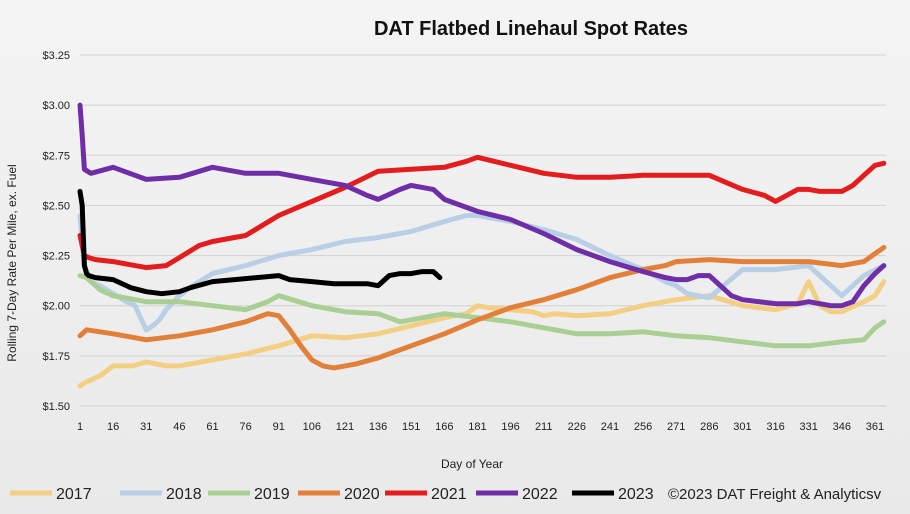 This screenshot has height=514, width=910. I want to click on y-tick-label: $2.75, so click(56, 156).